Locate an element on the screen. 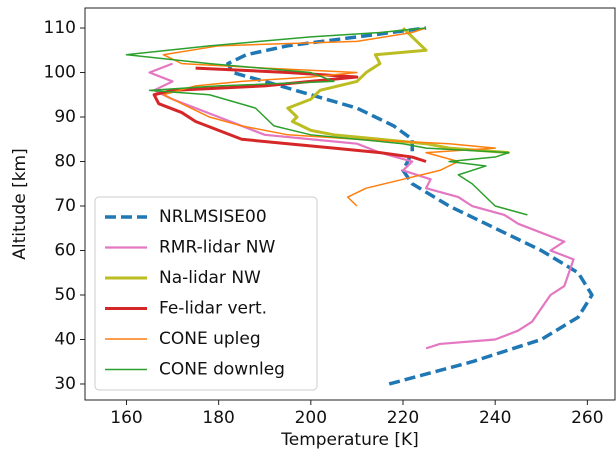 The image size is (616, 453). y-tick-label: 70 is located at coordinates (65, 206).